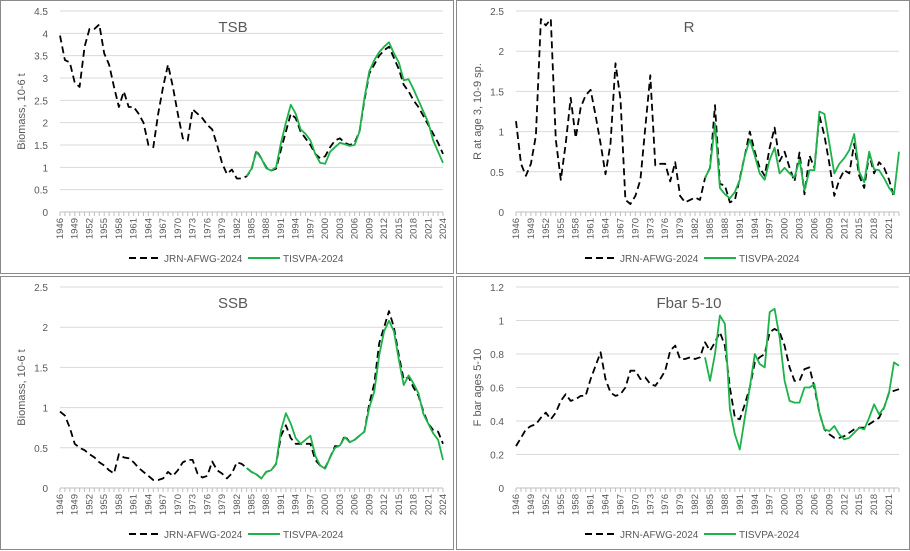 The height and width of the screenshot is (551, 910). I want to click on y-tick-label: 4.5, so click(41, 12).